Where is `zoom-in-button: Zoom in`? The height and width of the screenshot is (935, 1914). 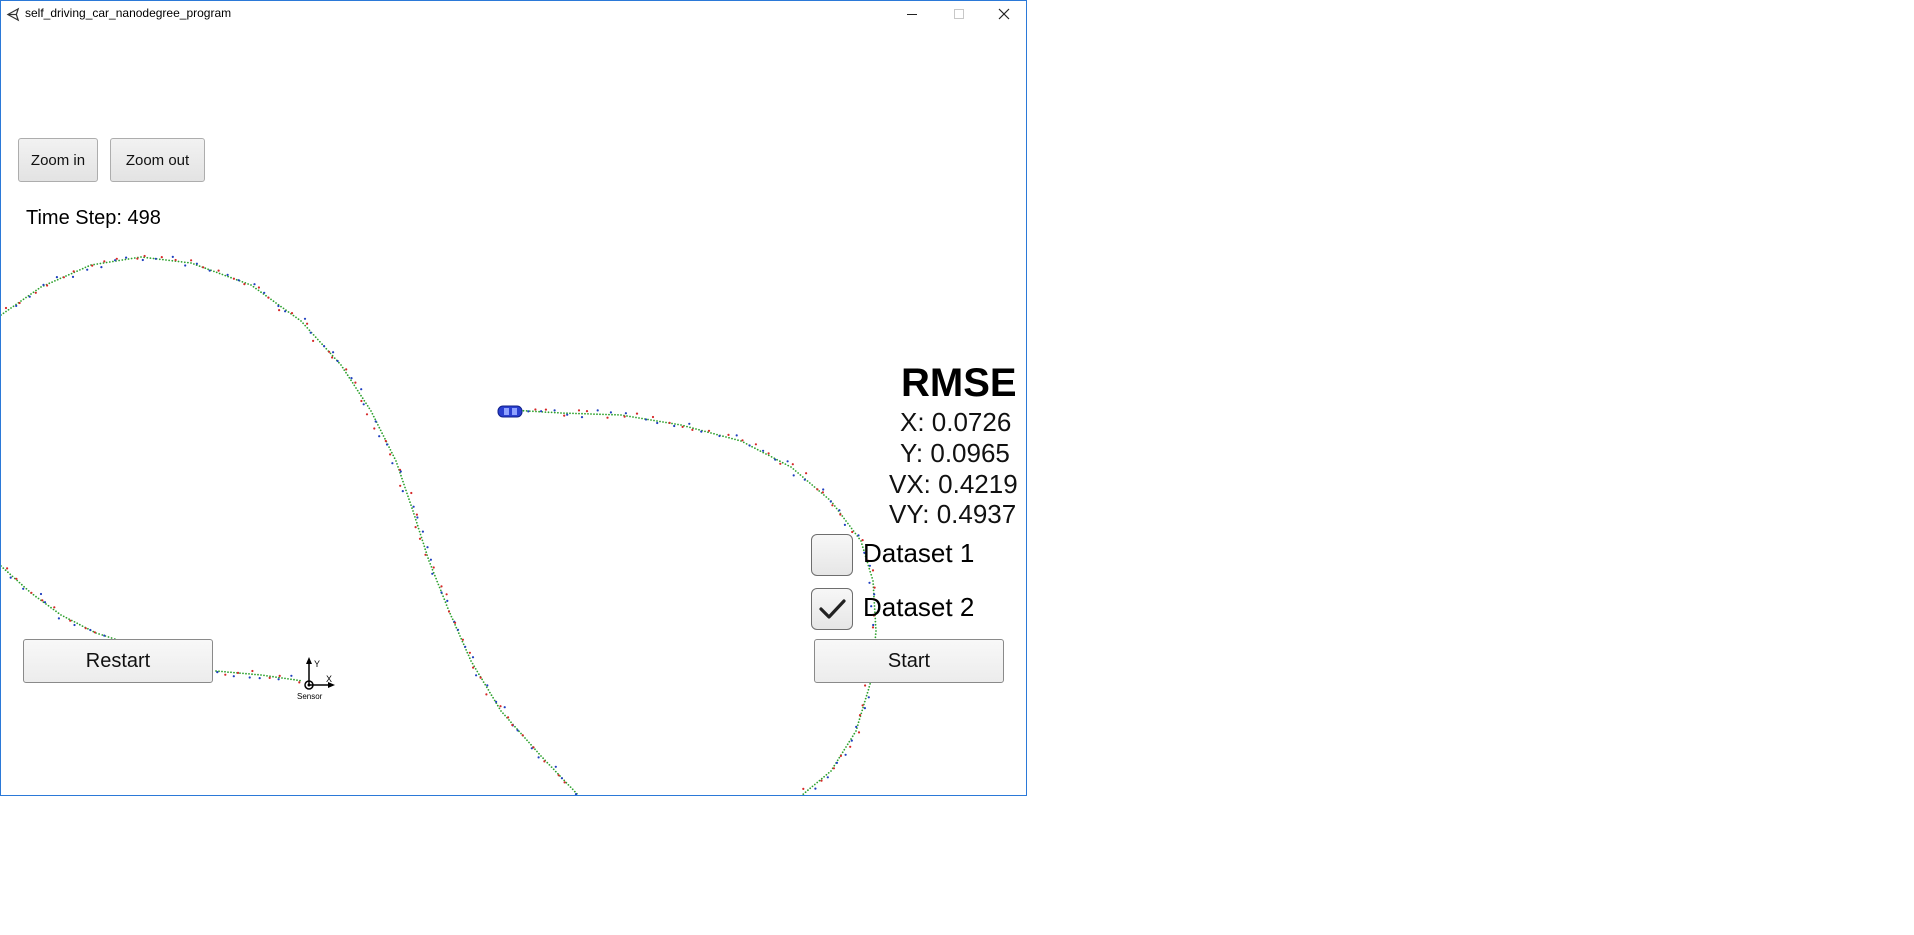 zoom-in-button: Zoom in is located at coordinates (58, 160).